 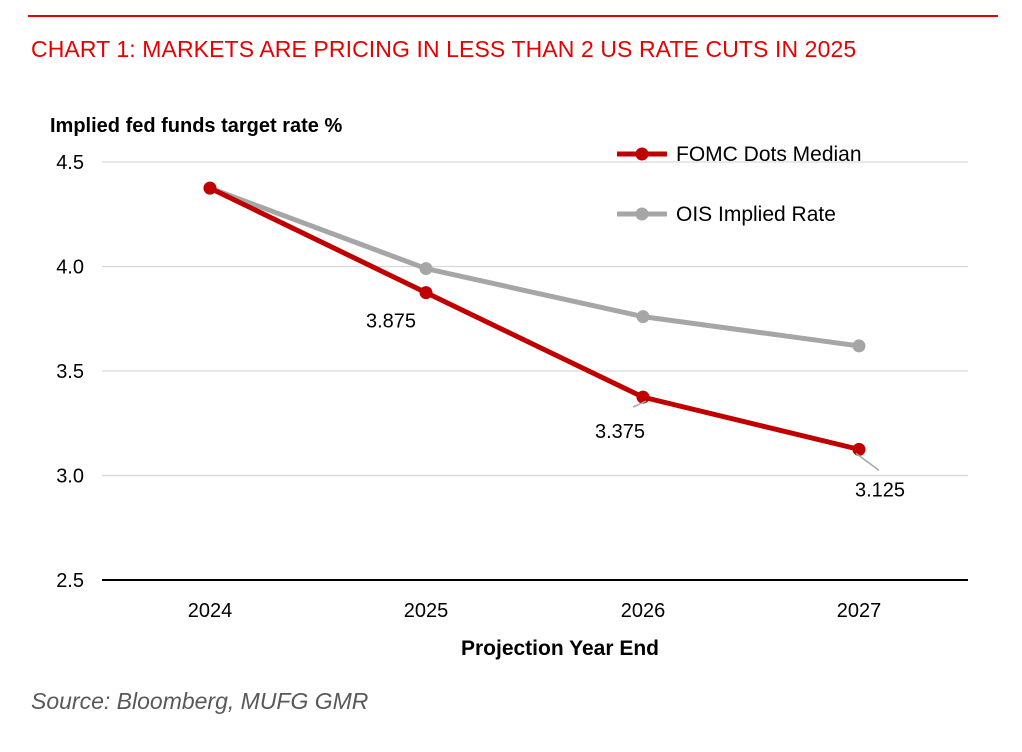 What do you see at coordinates (535, 611) in the screenshot?
I see `x-tick-labels: 2024 2025 2026 2027` at bounding box center [535, 611].